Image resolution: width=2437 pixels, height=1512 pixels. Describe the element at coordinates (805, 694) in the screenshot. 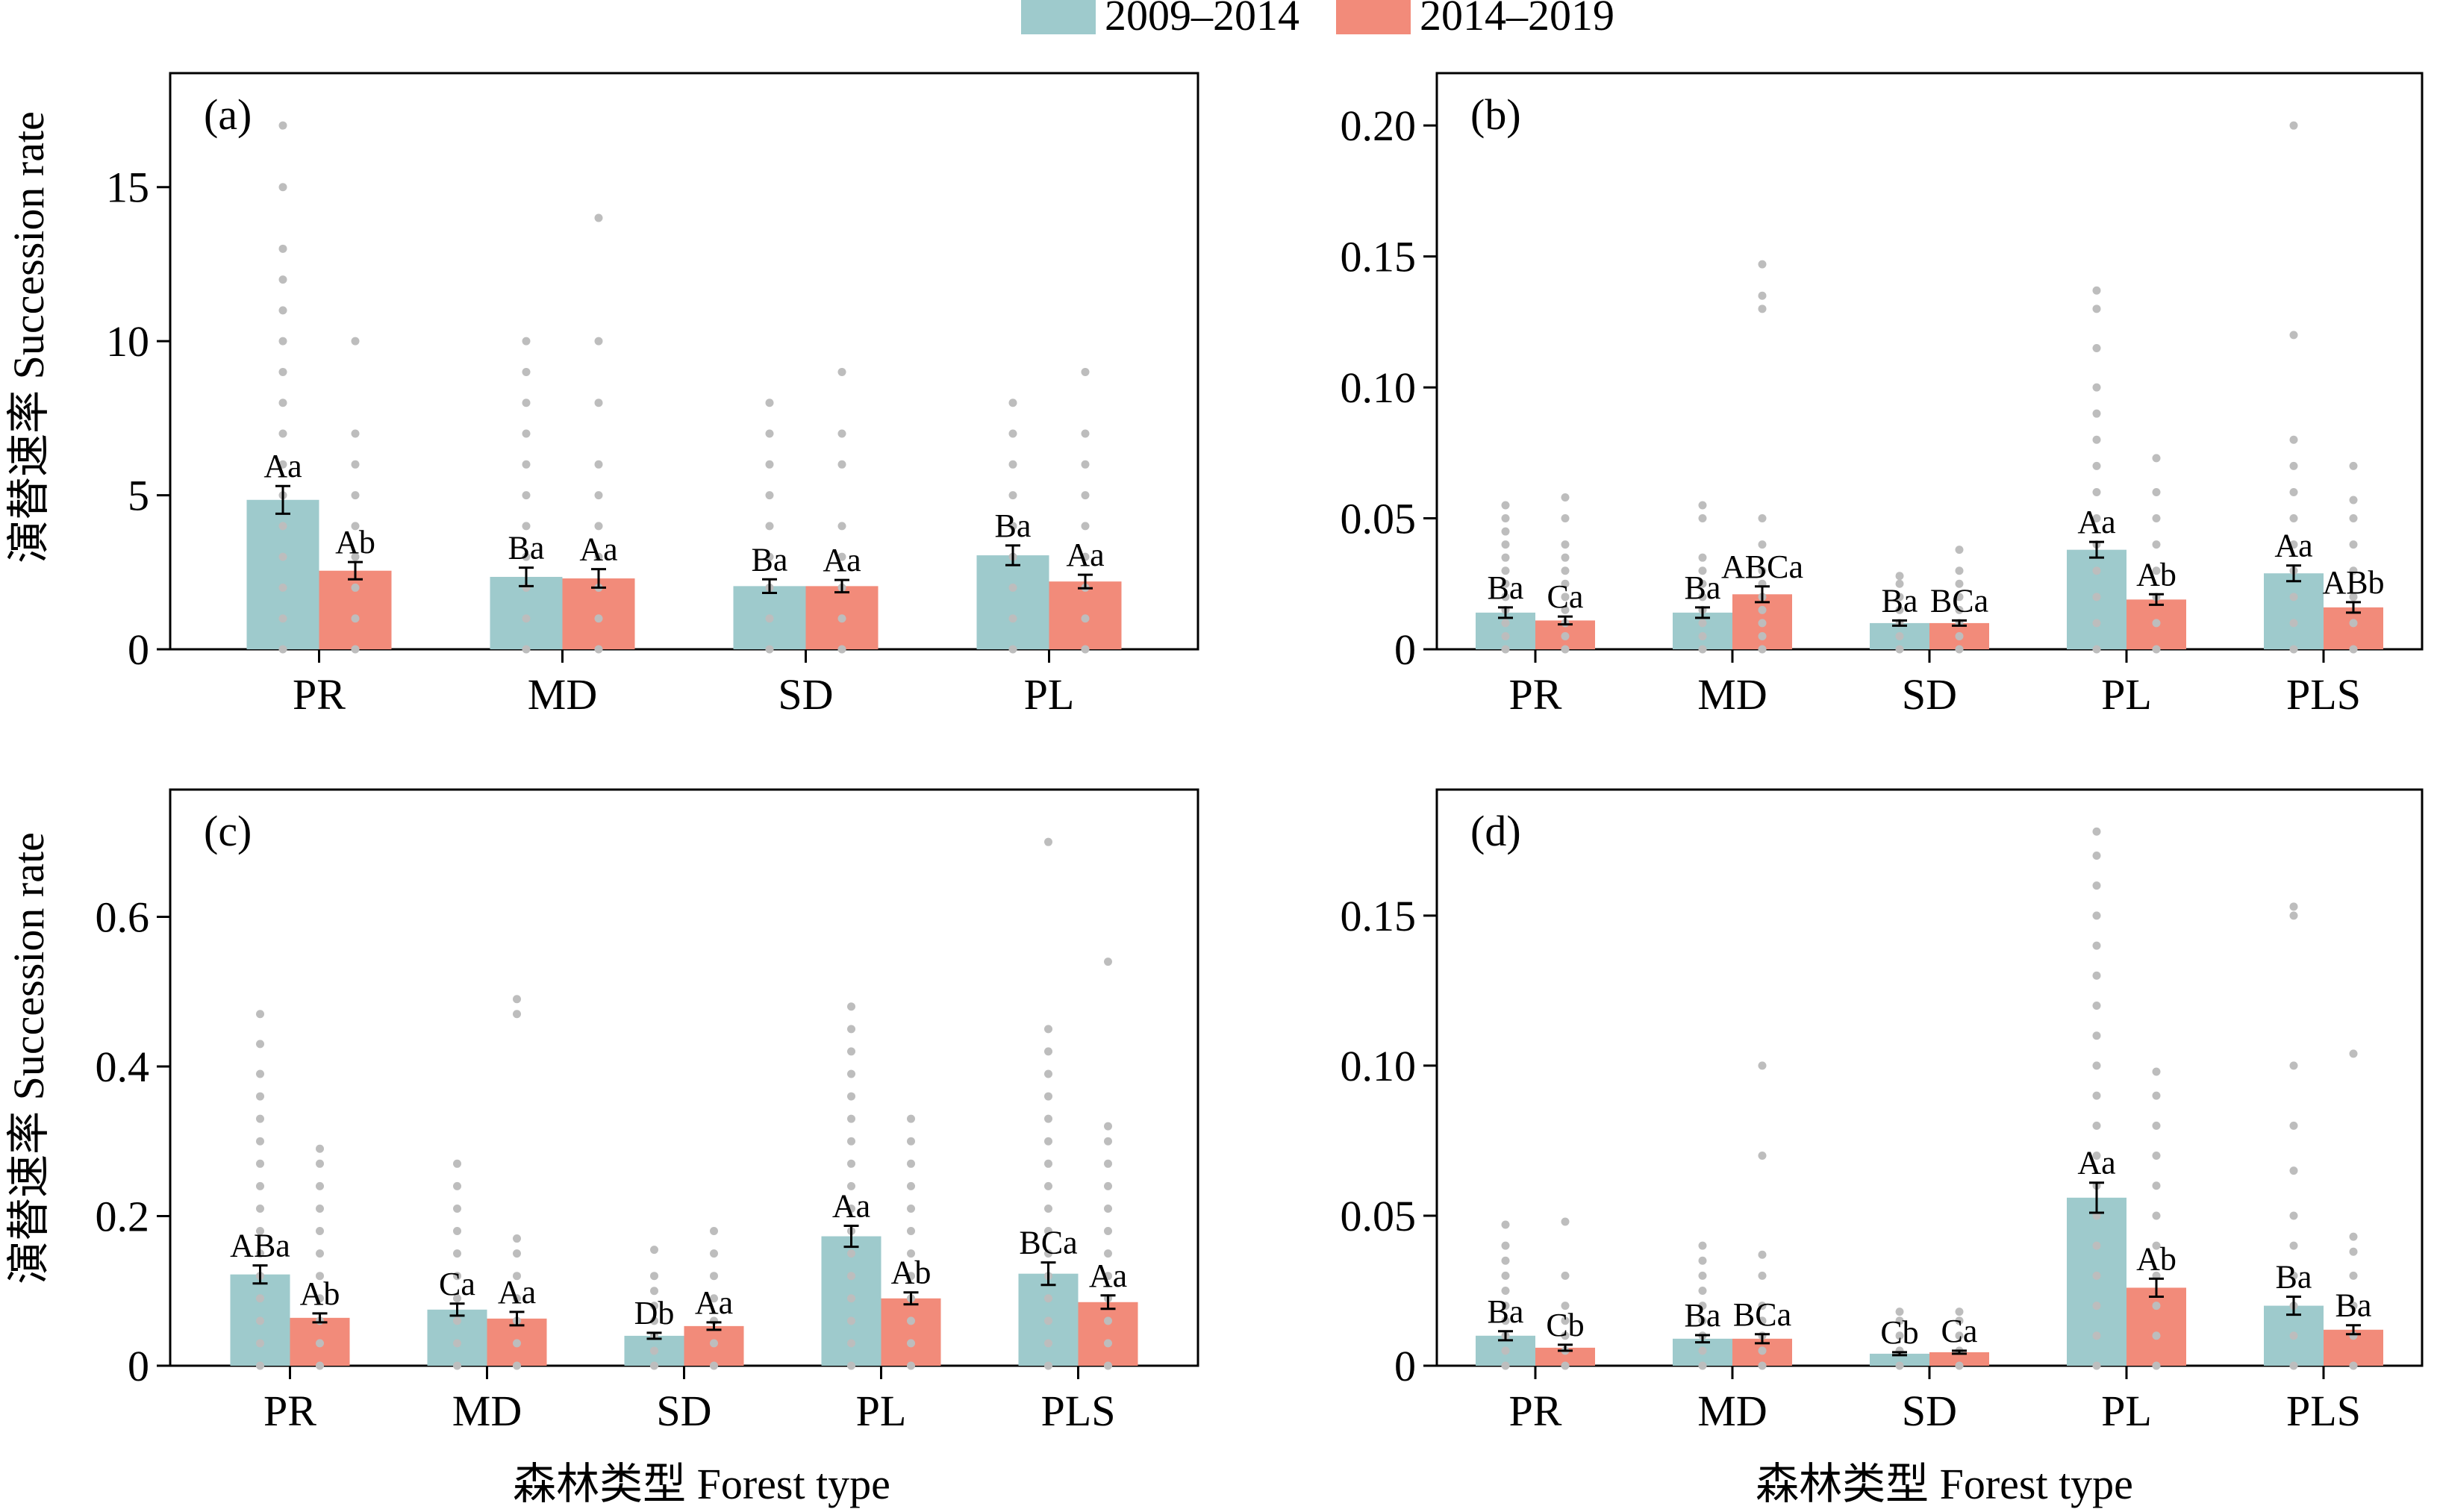

I see `x-tick-label: SD` at that location.